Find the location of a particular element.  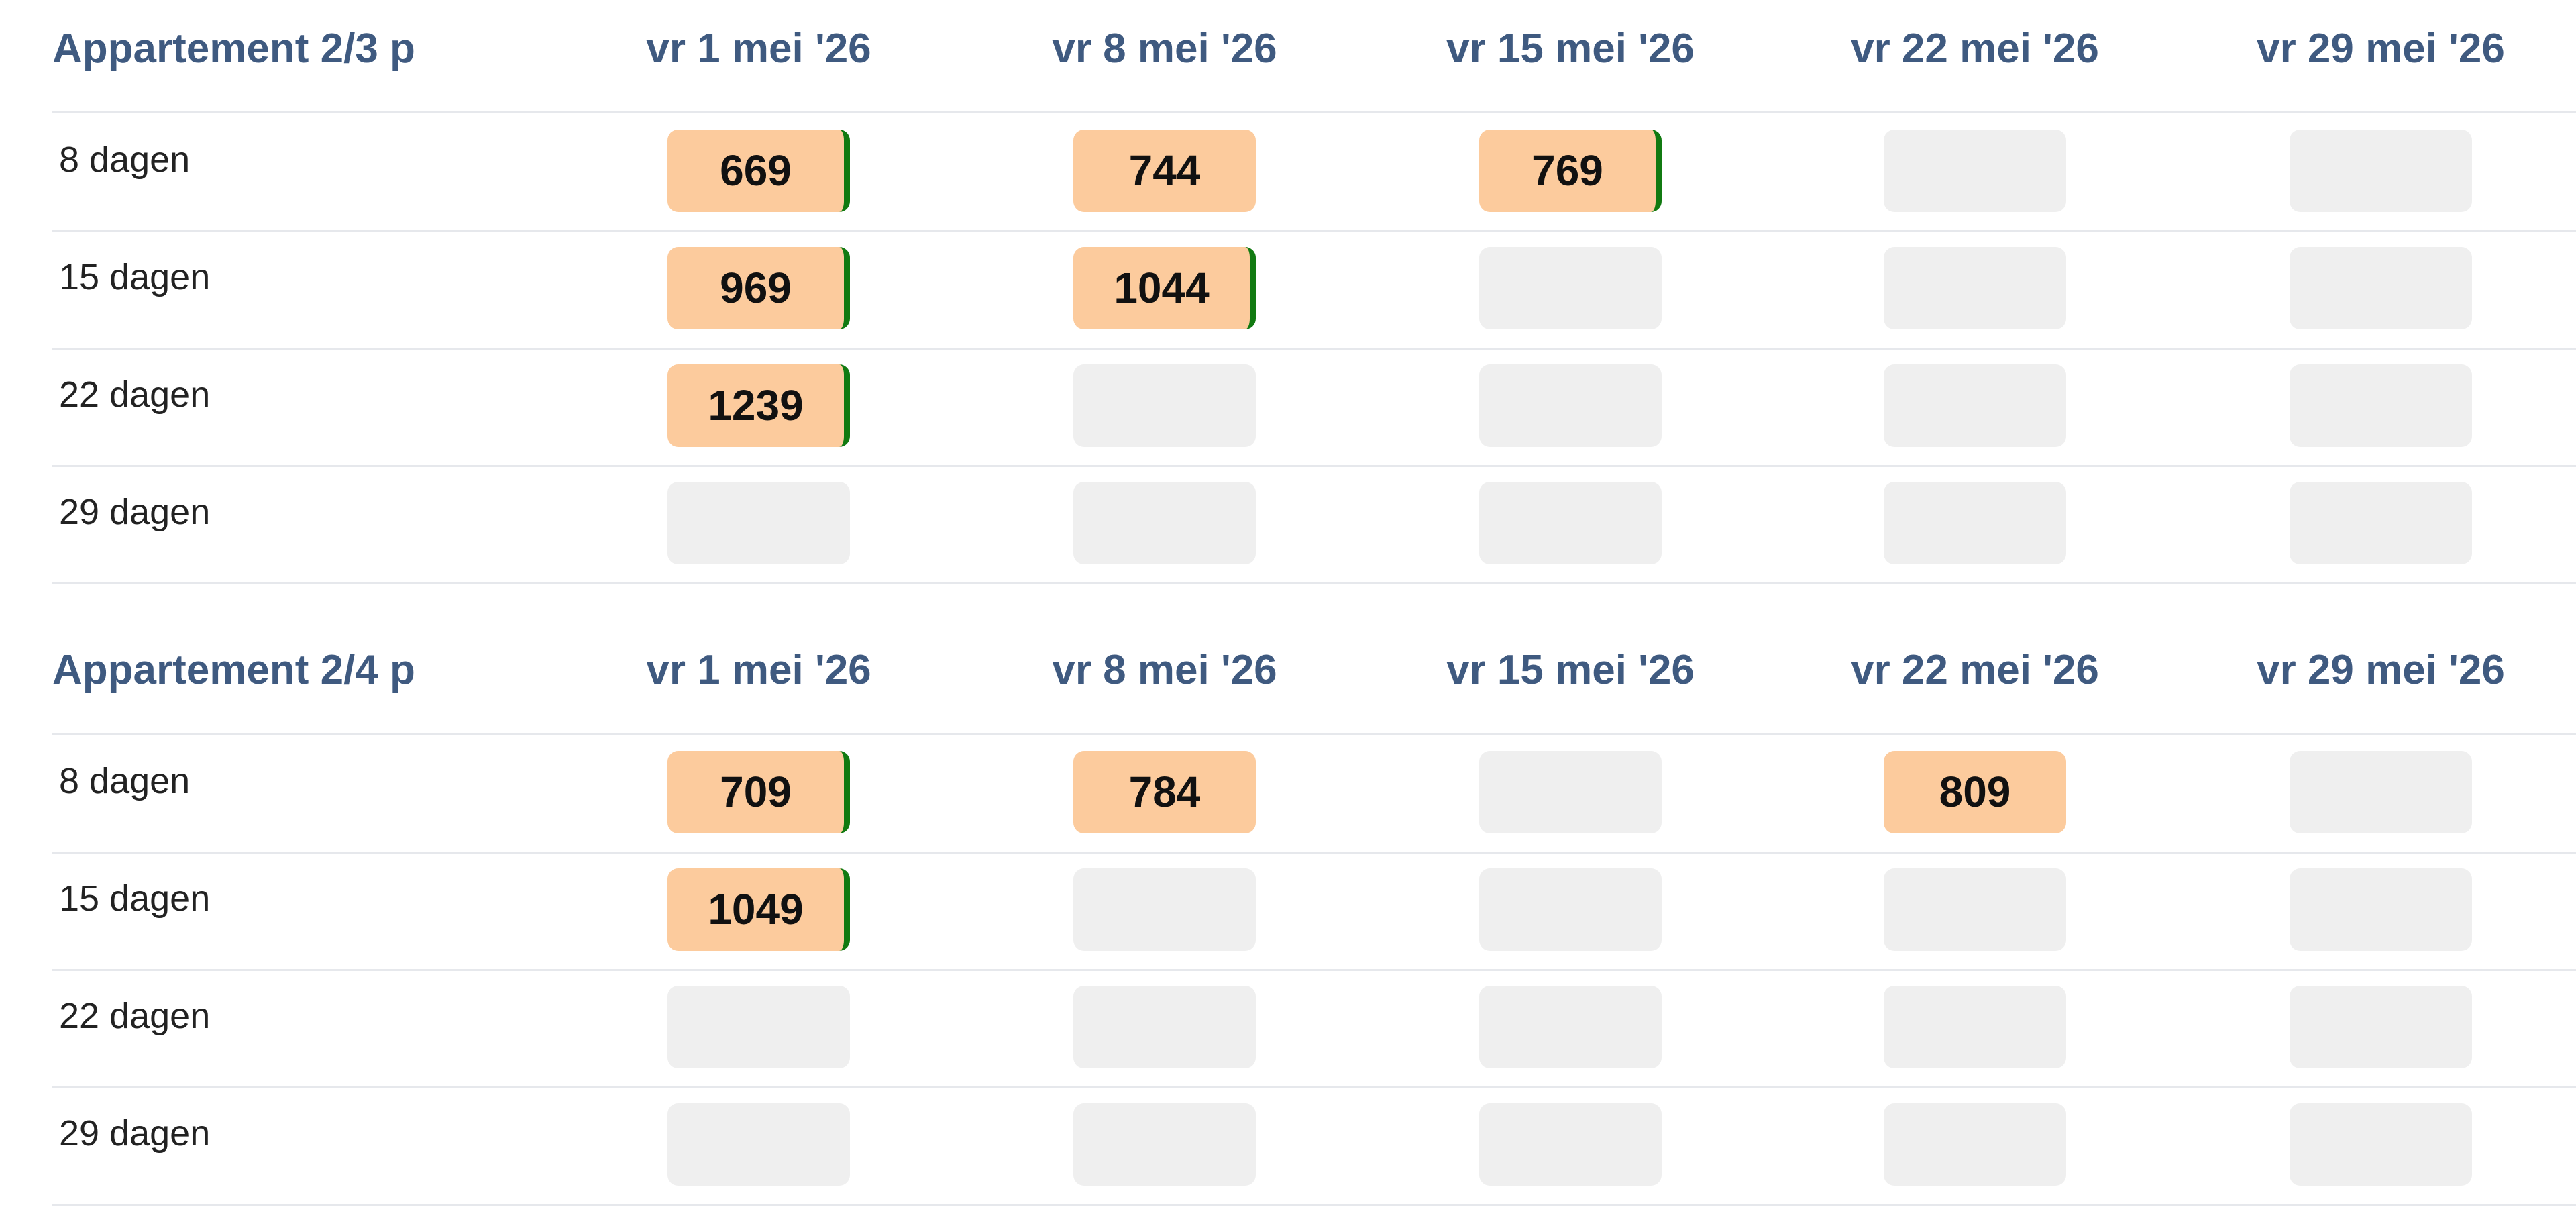

table-title: Appartement 2/4 p is located at coordinates (233, 670).